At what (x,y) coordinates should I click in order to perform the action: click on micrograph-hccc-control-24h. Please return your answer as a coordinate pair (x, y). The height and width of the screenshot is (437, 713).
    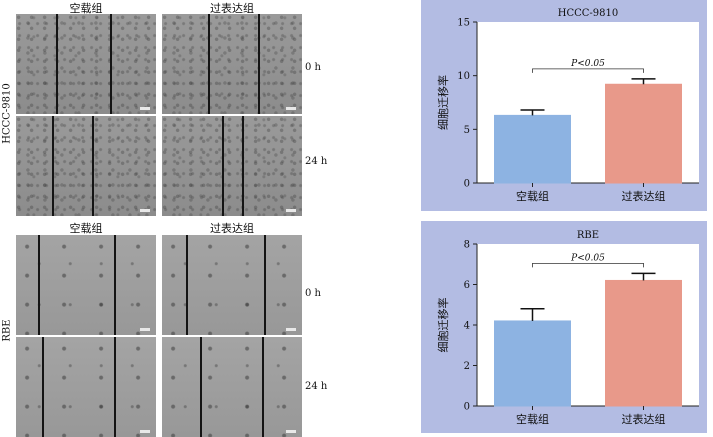
    Looking at the image, I should click on (86, 166).